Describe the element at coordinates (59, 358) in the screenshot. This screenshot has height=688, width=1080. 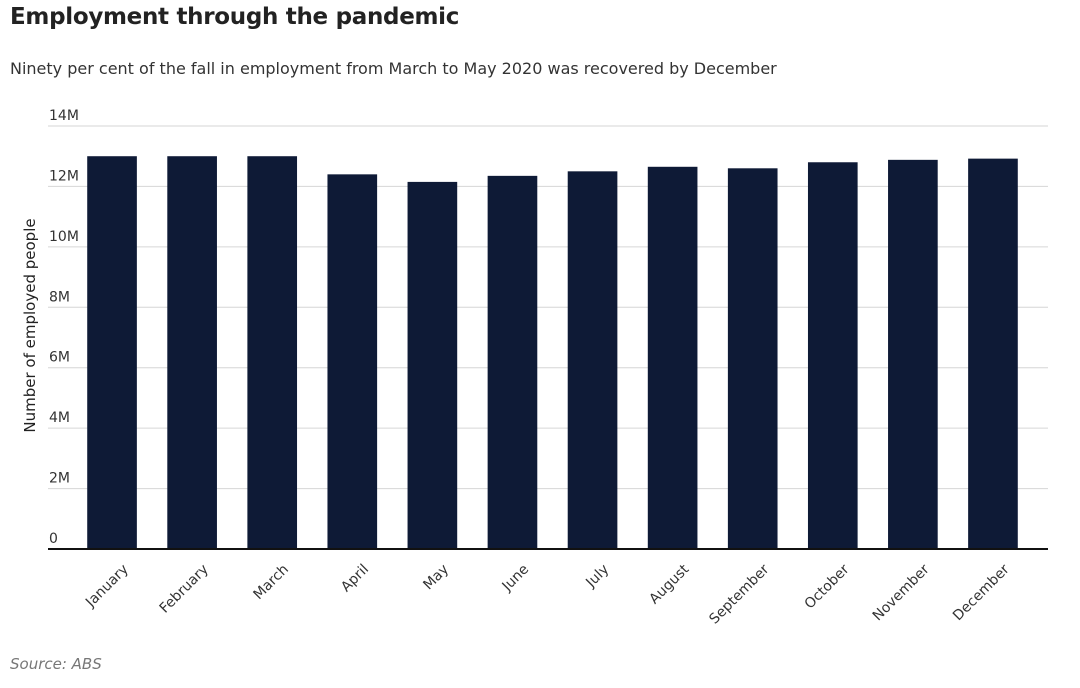
I see `y-tick-label: 6M` at that location.